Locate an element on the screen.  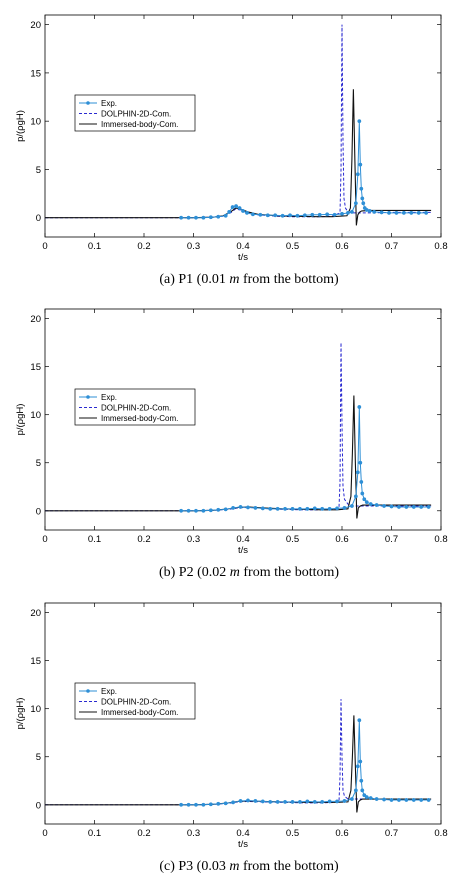
x-tick-label: 0.4 is located at coordinates (242, 539).